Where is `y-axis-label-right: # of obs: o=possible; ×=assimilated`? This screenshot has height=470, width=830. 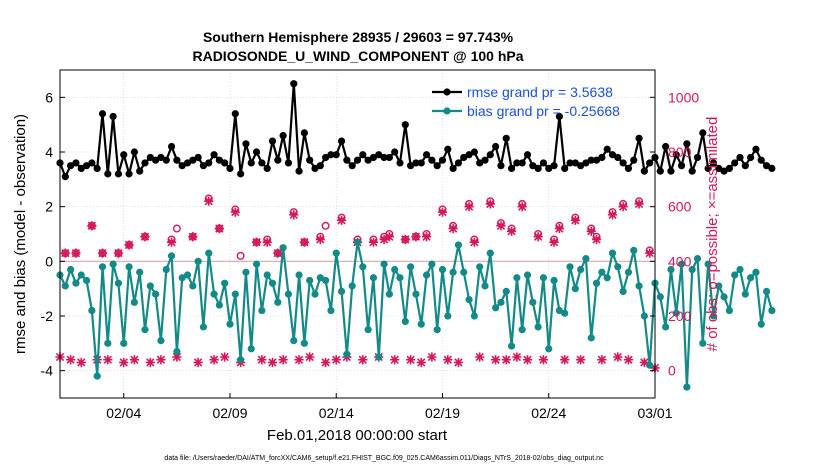
y-axis-label-right: # of obs: o=possible; ×=assimilated is located at coordinates (712, 234).